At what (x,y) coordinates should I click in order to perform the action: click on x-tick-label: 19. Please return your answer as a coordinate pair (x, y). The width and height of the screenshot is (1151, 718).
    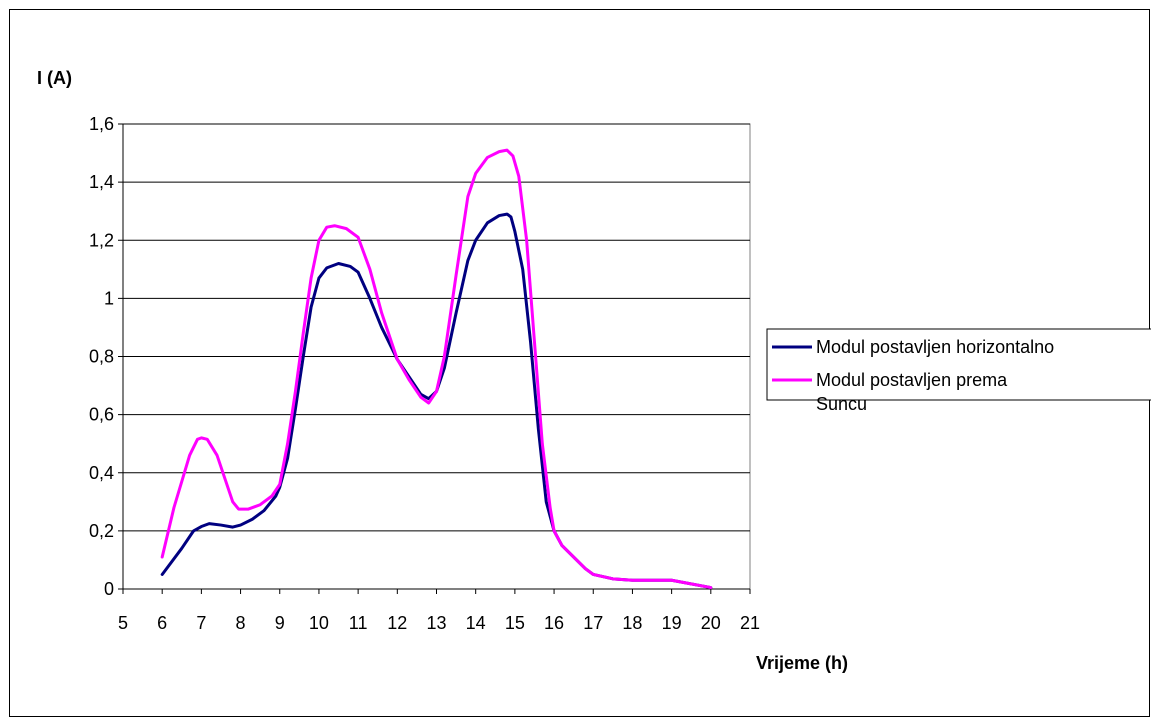
    Looking at the image, I should click on (672, 623).